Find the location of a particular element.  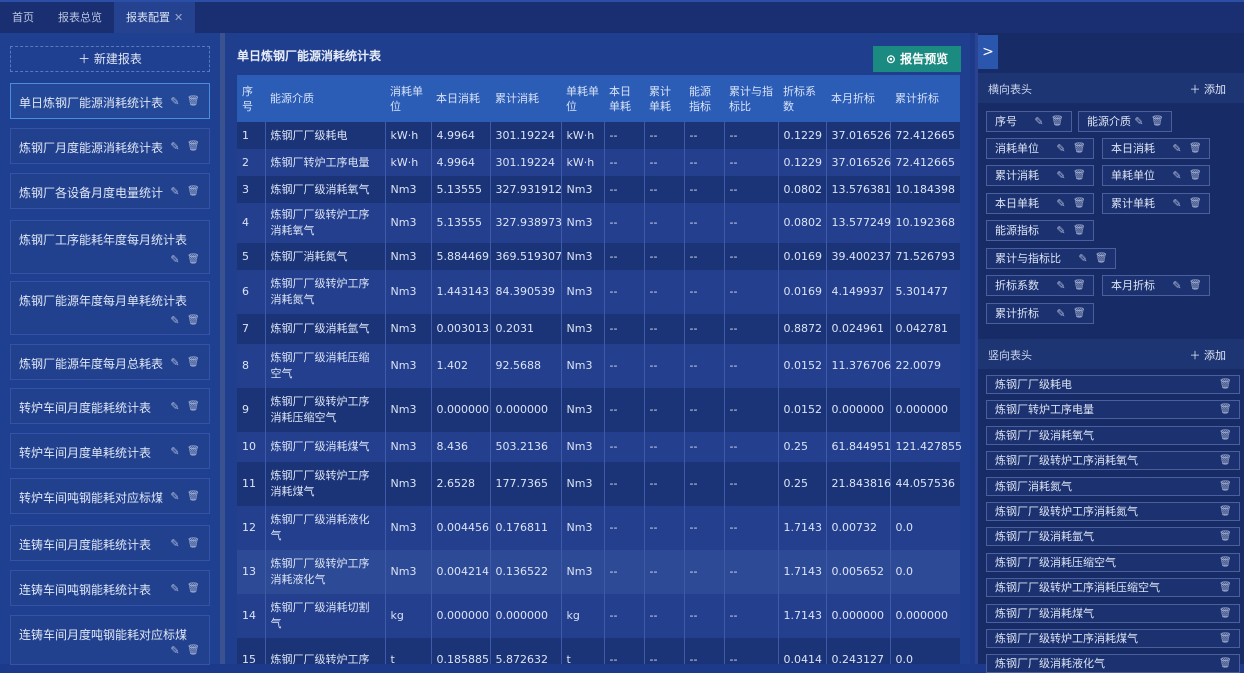

vertical-header-item: 炼钢厂厂级消耗压缩空气 🗑 is located at coordinates (1113, 562).